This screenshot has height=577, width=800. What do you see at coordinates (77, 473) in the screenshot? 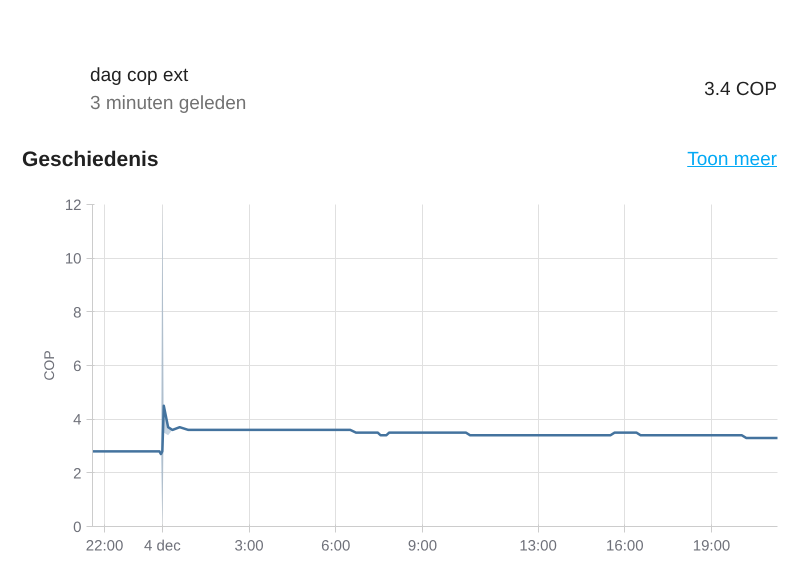
I see `y-tick-label: 2` at bounding box center [77, 473].